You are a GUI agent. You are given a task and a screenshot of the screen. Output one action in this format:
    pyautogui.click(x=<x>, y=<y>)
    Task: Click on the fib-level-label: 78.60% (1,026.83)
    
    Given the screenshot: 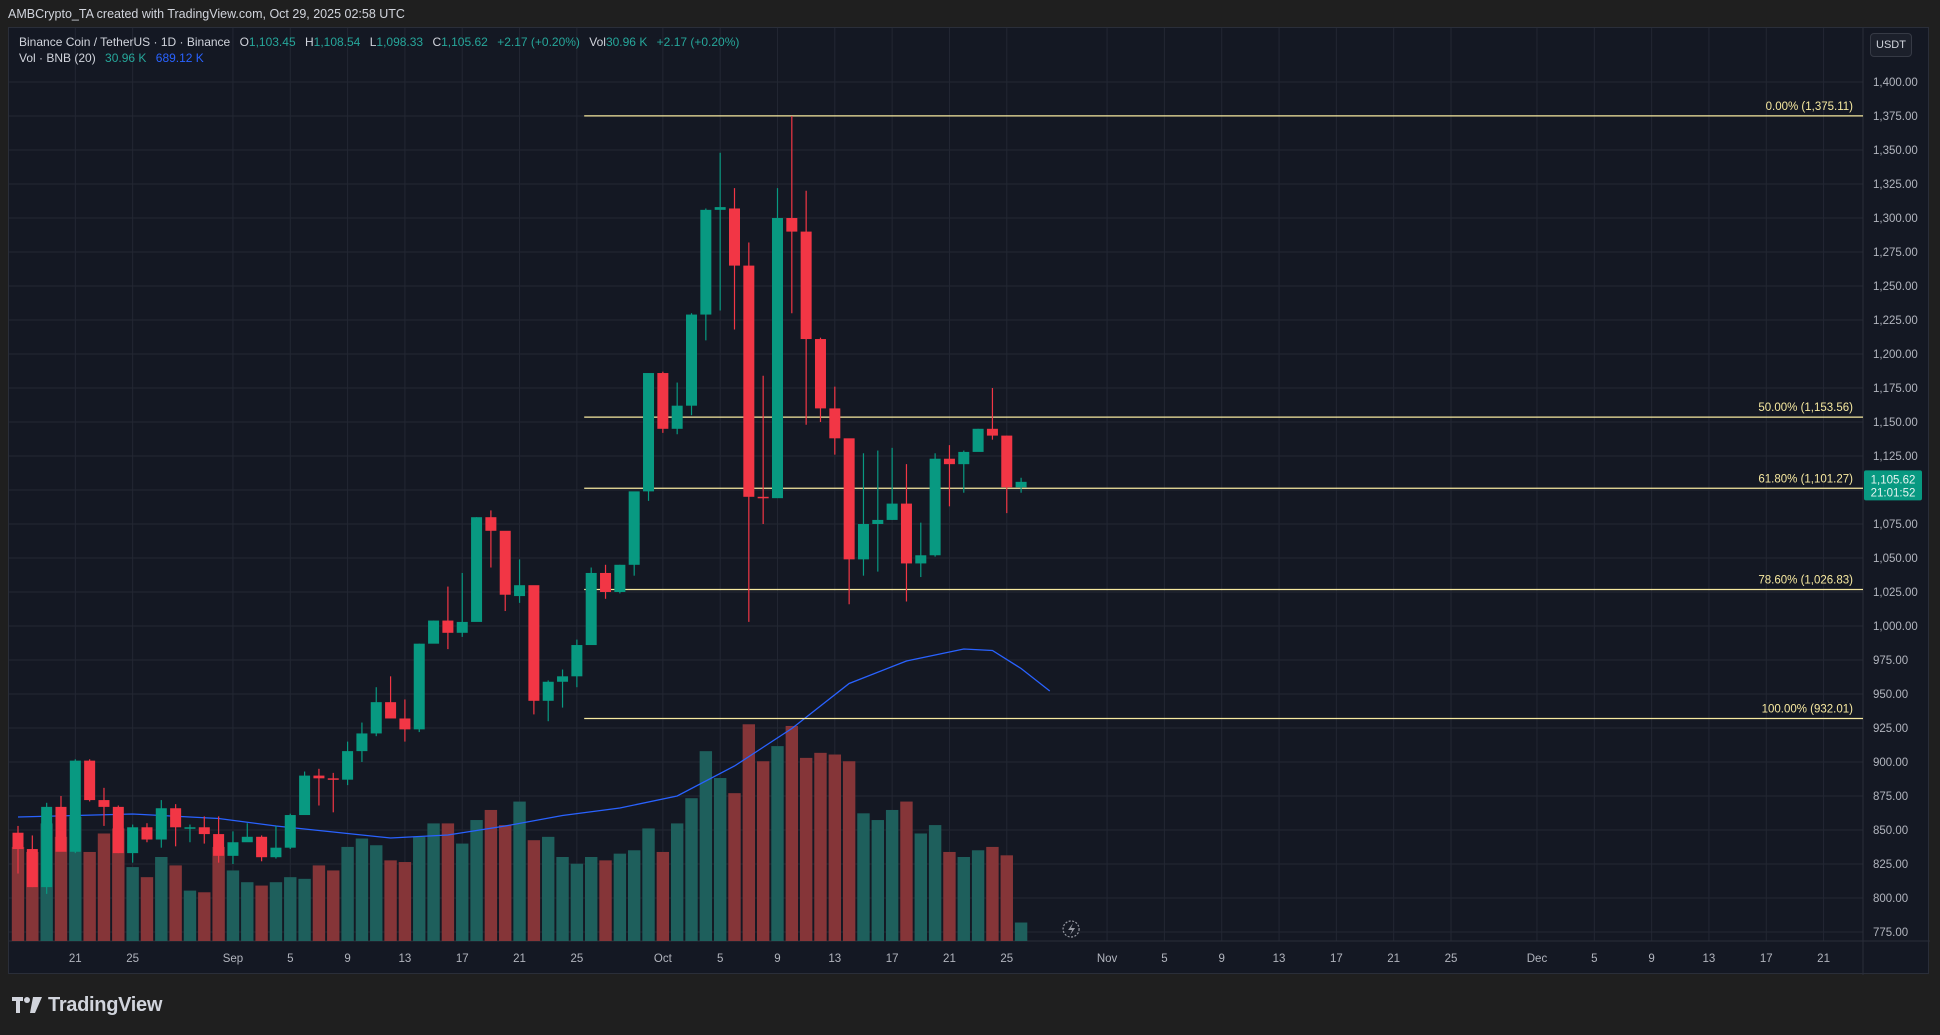 What is the action you would take?
    pyautogui.click(x=1805, y=581)
    